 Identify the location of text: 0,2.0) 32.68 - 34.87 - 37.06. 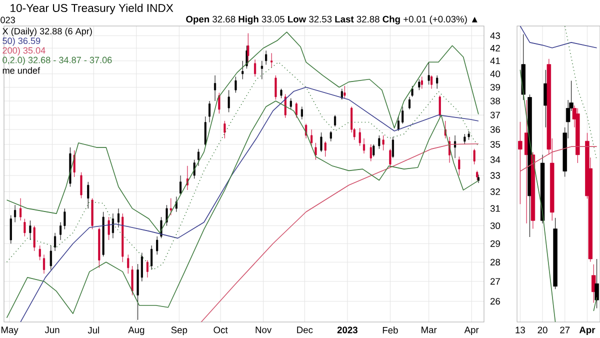
(57, 61).